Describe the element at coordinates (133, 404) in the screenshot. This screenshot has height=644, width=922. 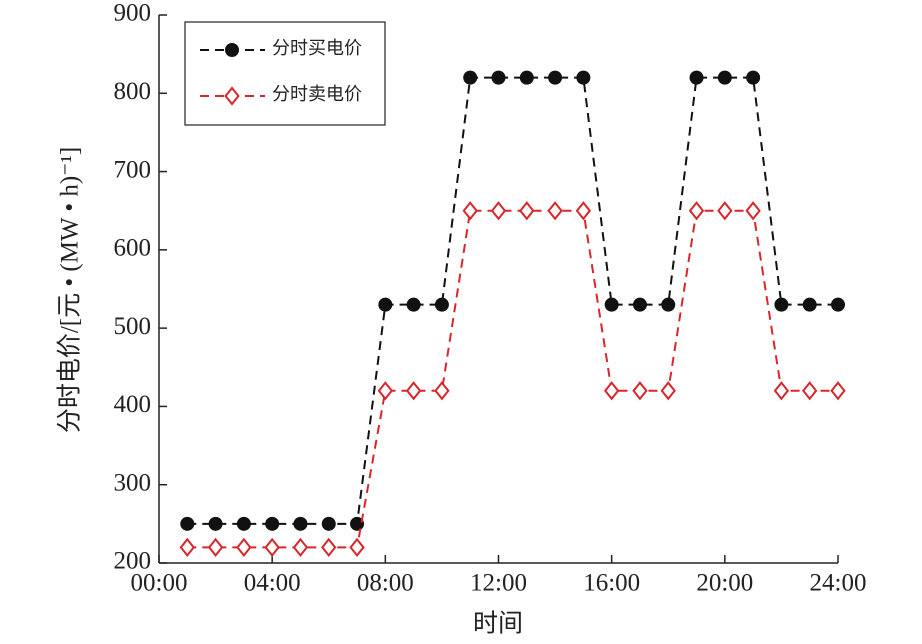
I see `y-tick-label: 400` at that location.